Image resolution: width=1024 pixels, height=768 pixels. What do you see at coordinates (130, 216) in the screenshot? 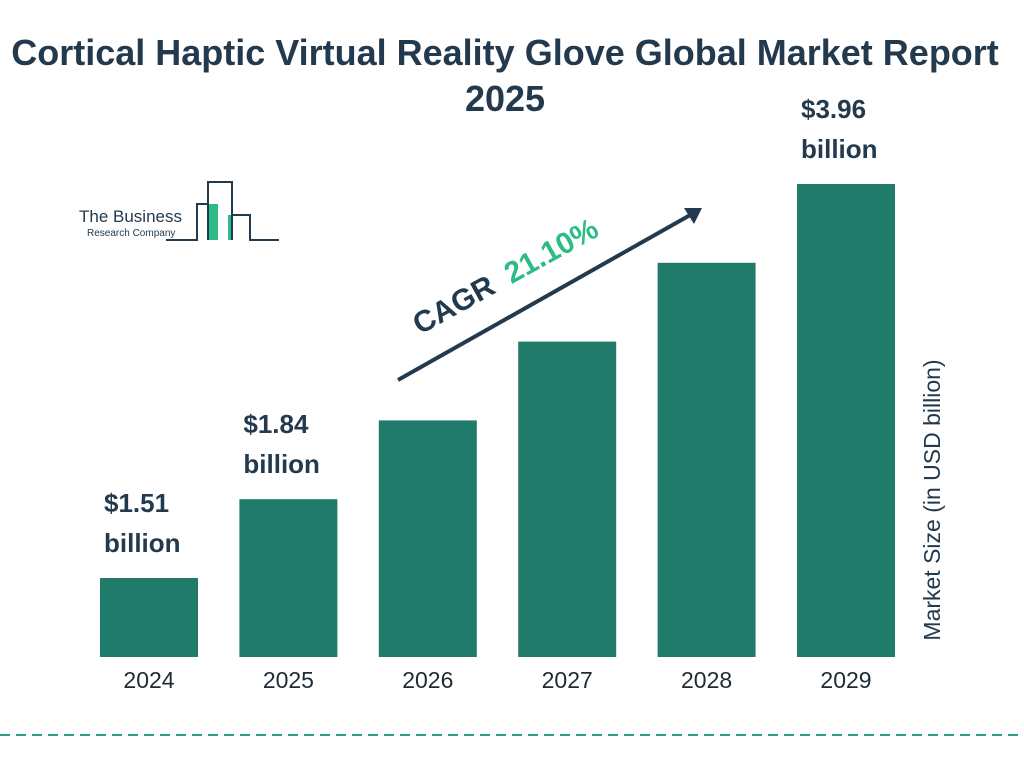
I see `logo-line1: The Business` at bounding box center [130, 216].